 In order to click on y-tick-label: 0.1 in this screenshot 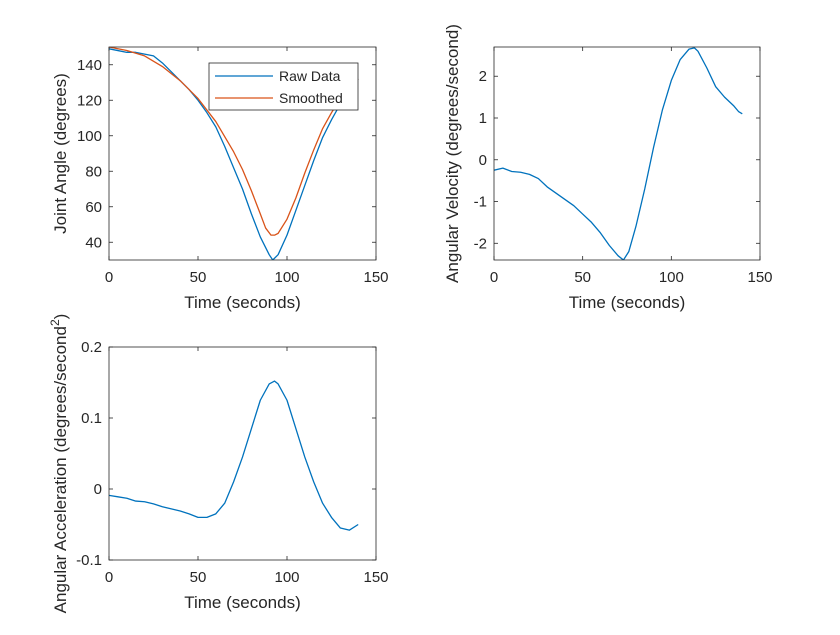, I will do `click(91, 418)`.